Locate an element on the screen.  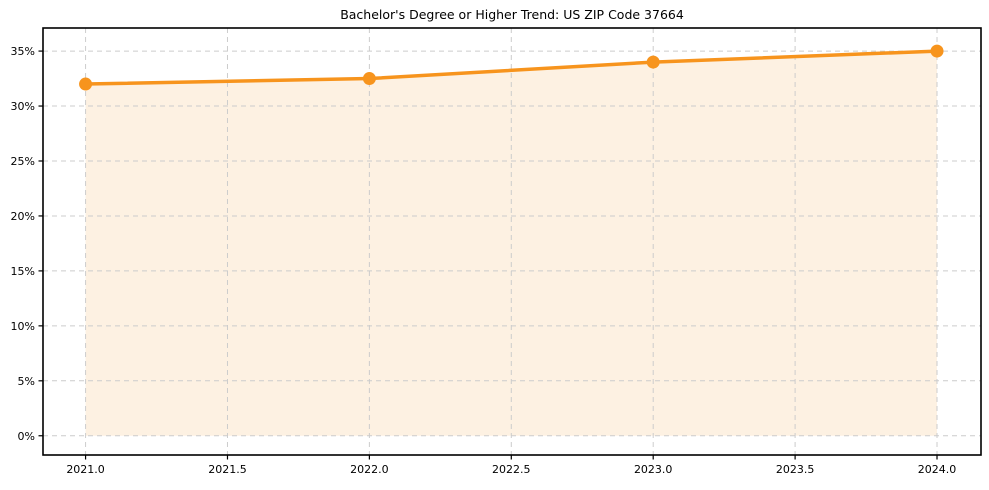
y-tick-label: 15% is located at coordinates (23, 271).